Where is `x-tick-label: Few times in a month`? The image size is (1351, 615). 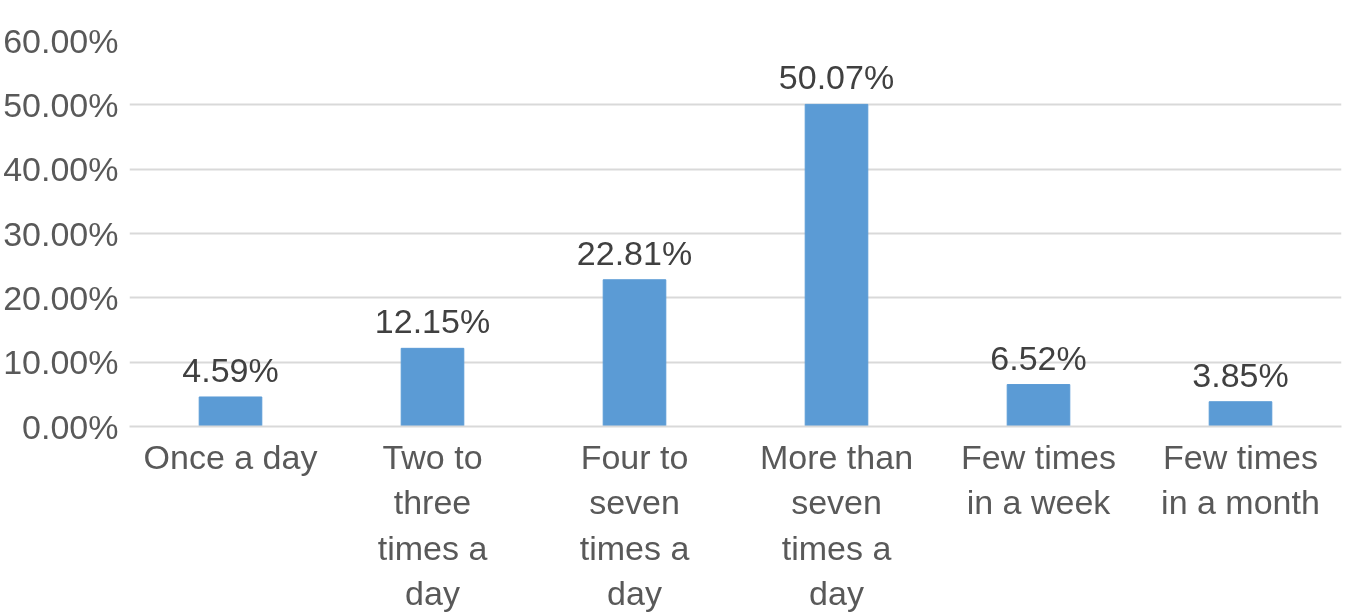
x-tick-label: Few times in a month is located at coordinates (1240, 479).